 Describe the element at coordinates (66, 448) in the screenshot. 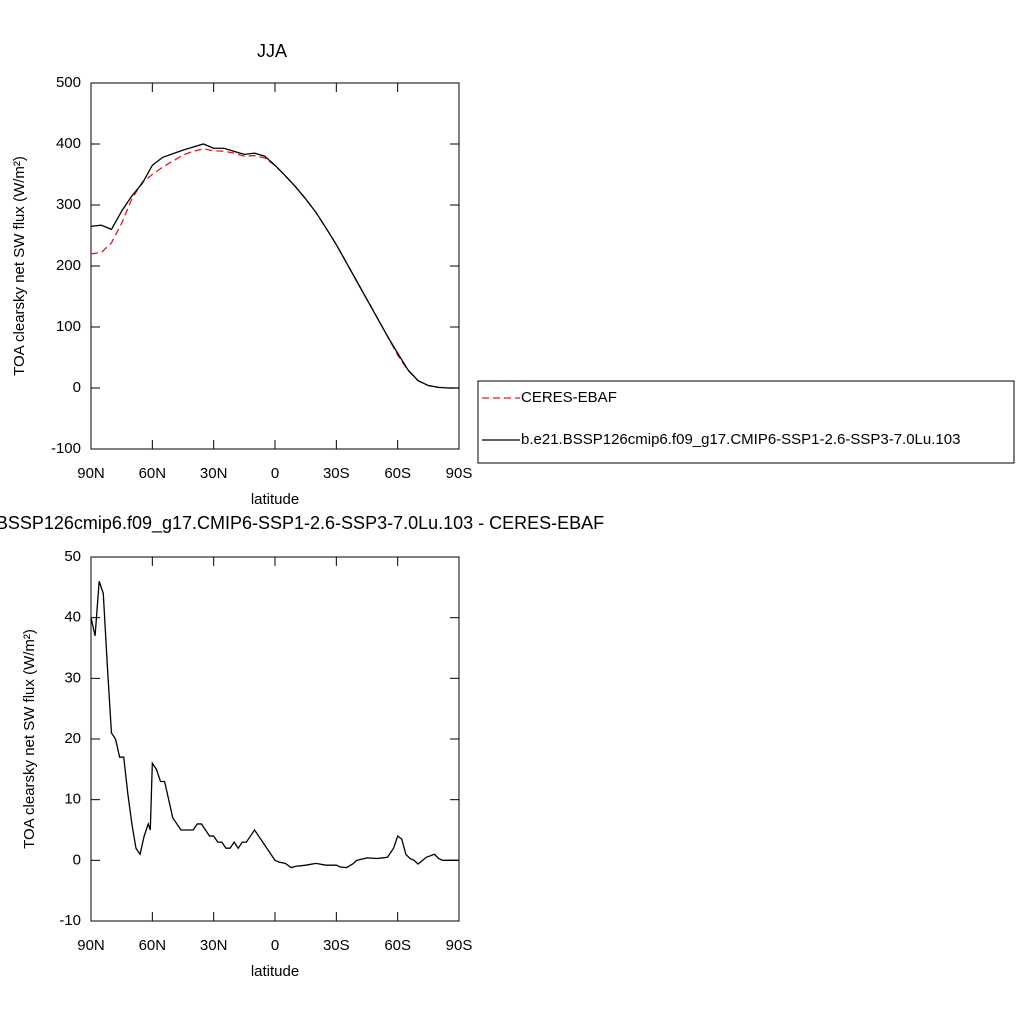

I see `y-tick-label: -100` at that location.